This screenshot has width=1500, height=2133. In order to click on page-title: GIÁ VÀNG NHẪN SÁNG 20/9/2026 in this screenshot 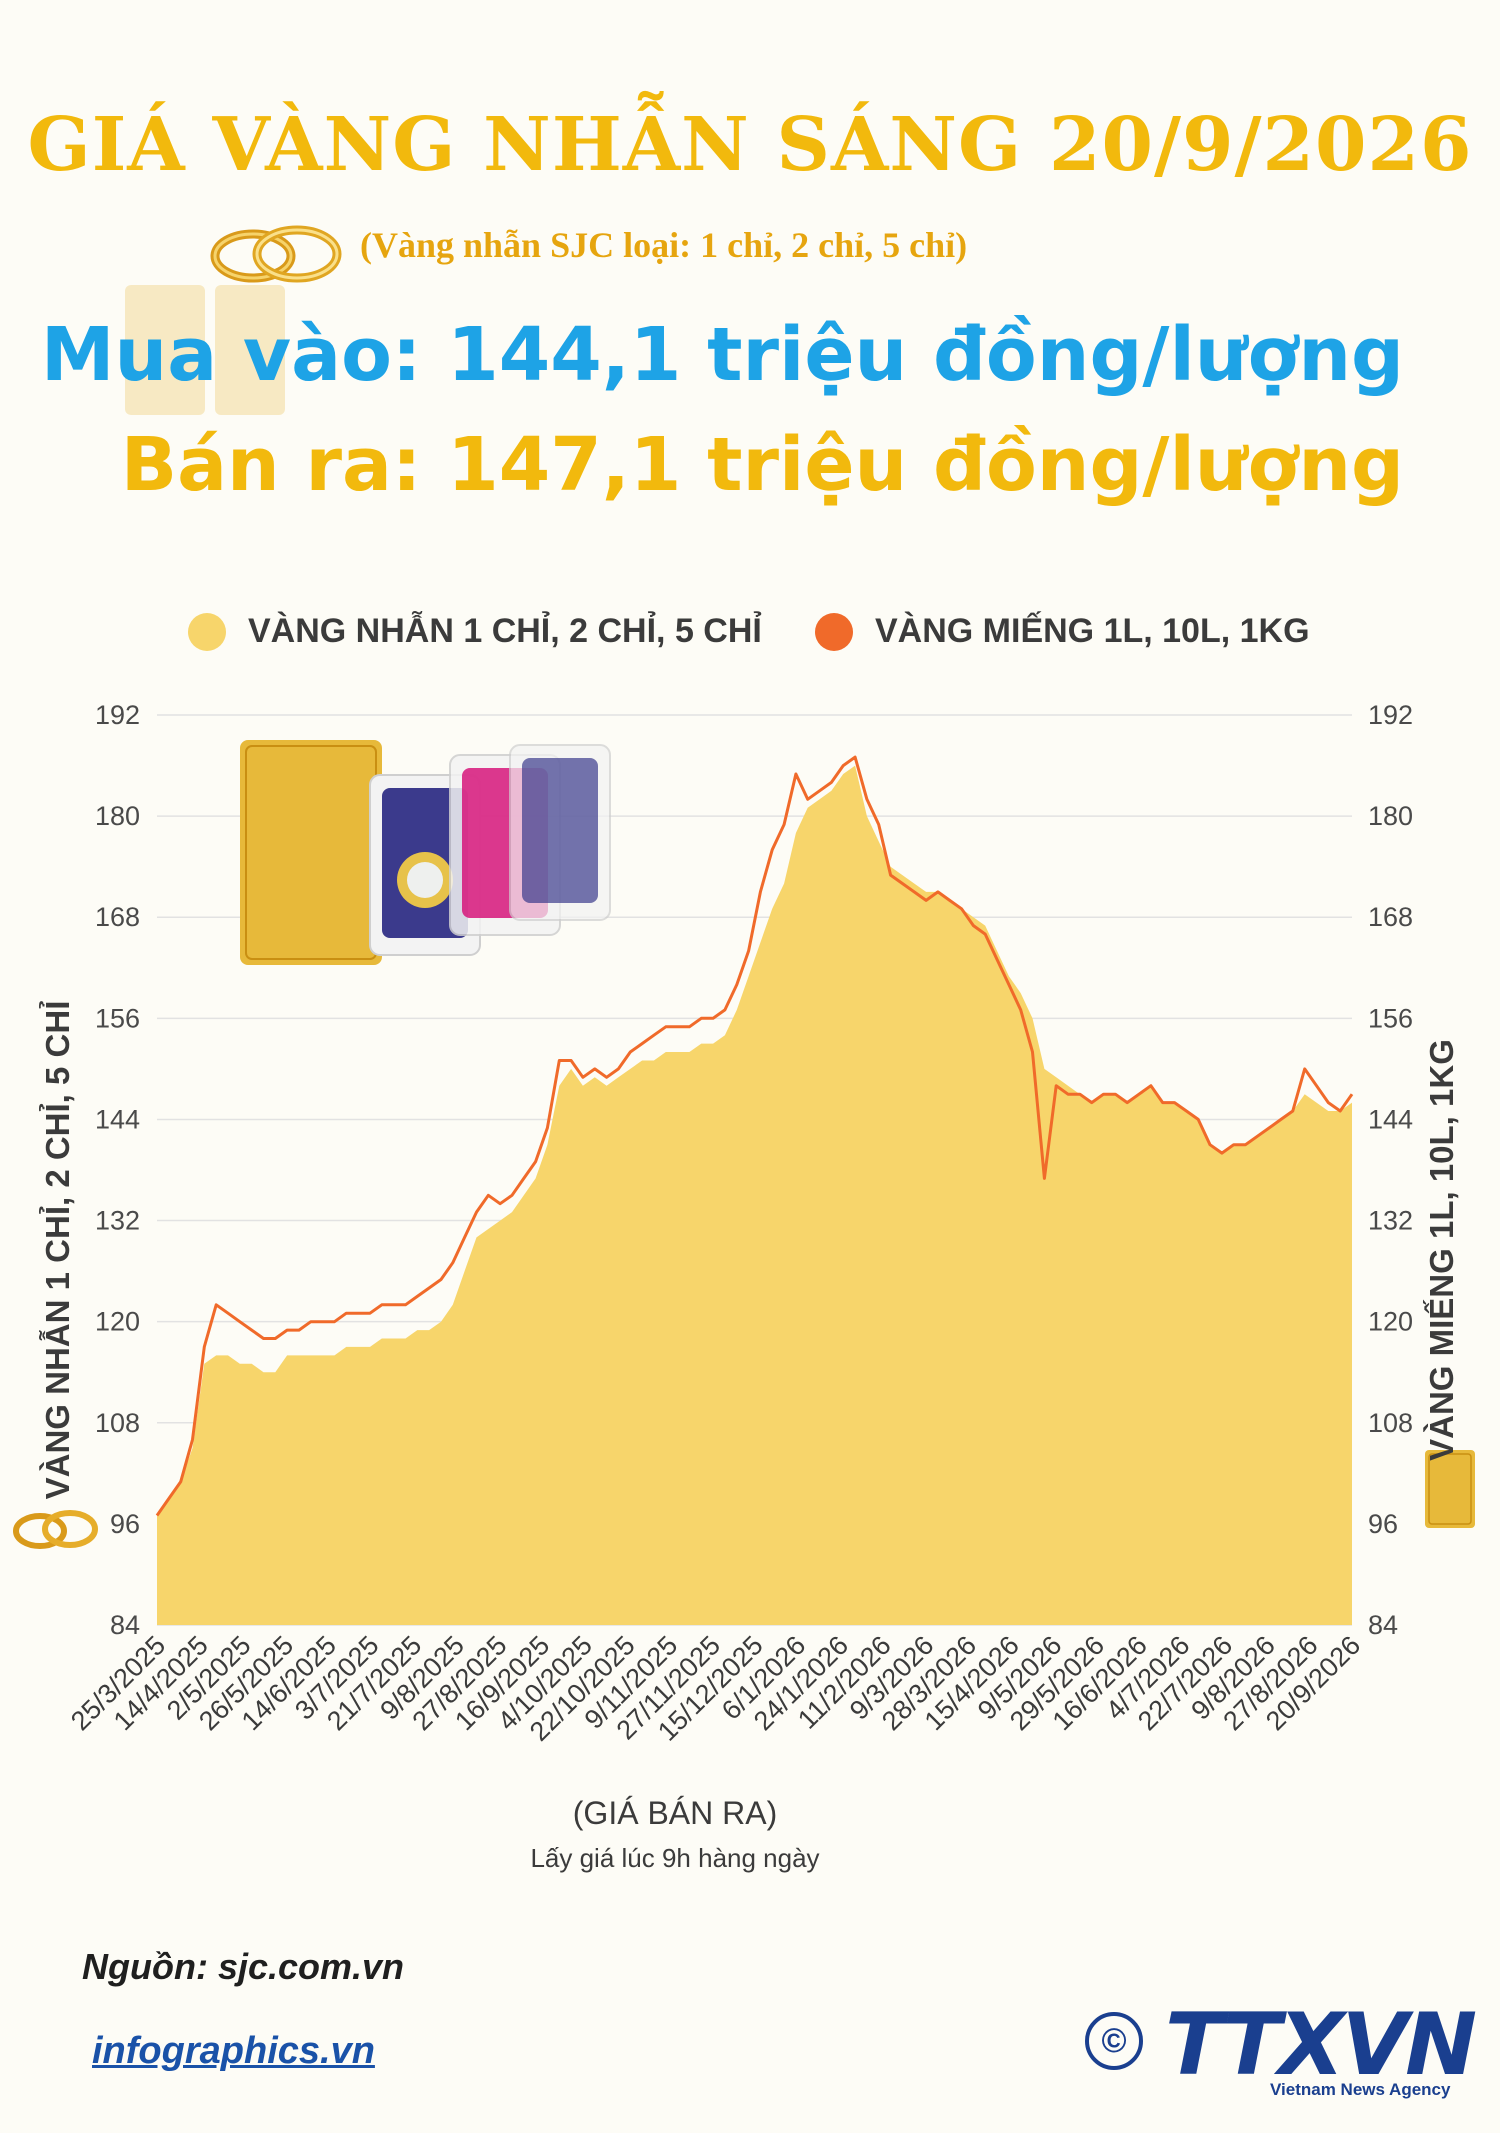, I will do `click(750, 145)`.